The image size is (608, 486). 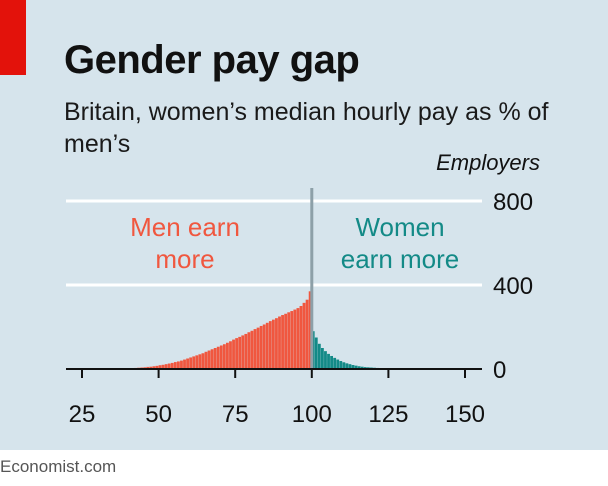 I want to click on y-axis-unit-label: Employers, so click(x=488, y=162).